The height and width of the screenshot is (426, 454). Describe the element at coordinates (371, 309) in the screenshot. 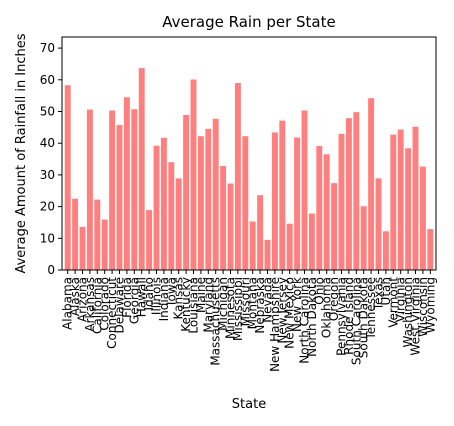

I see `x-tick-label: Tennessee` at that location.